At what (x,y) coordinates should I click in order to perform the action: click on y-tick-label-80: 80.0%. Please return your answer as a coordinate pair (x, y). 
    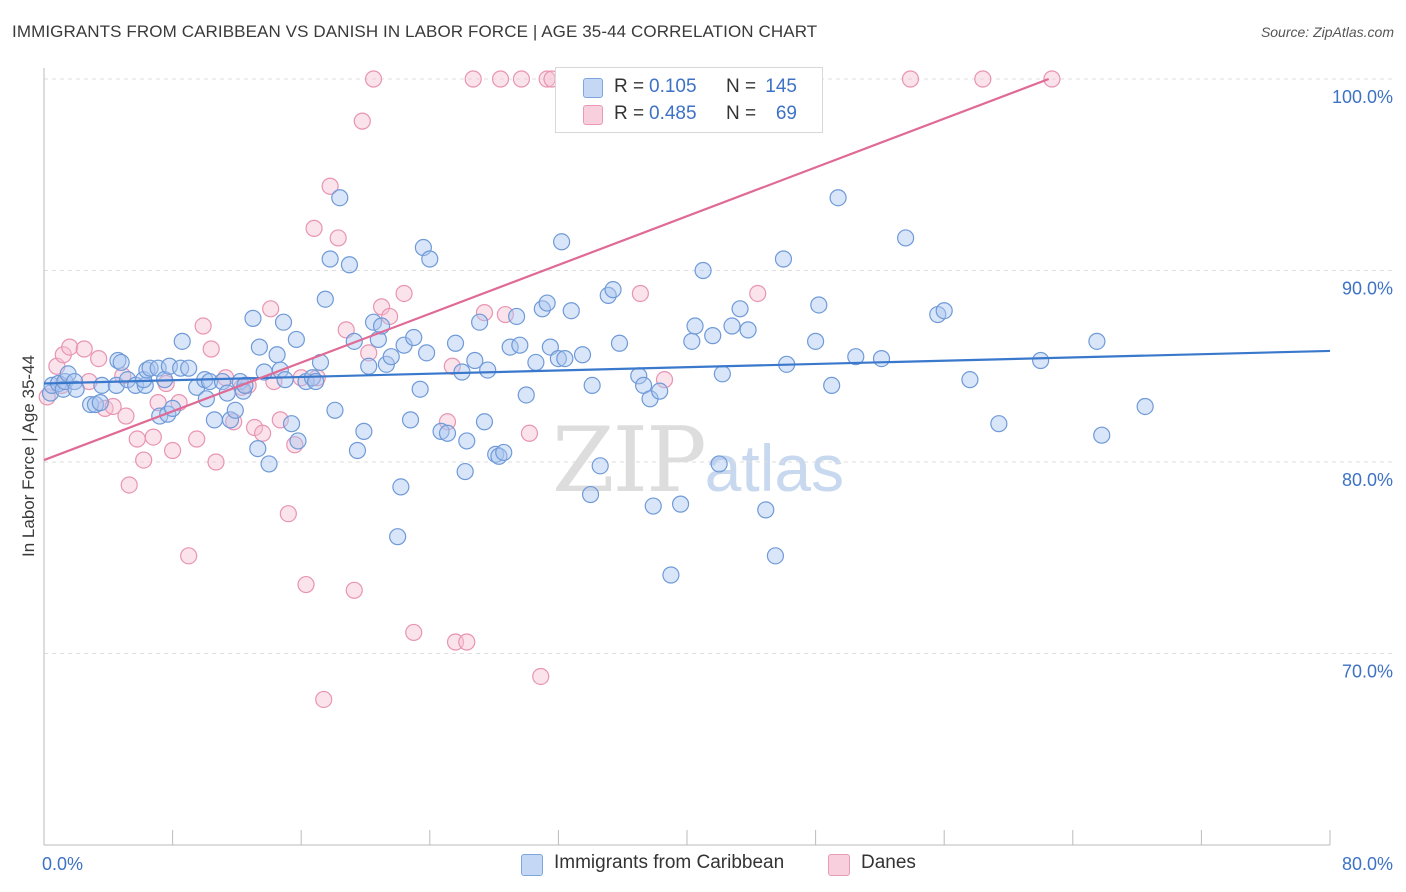
    Looking at the image, I should click on (1367, 480).